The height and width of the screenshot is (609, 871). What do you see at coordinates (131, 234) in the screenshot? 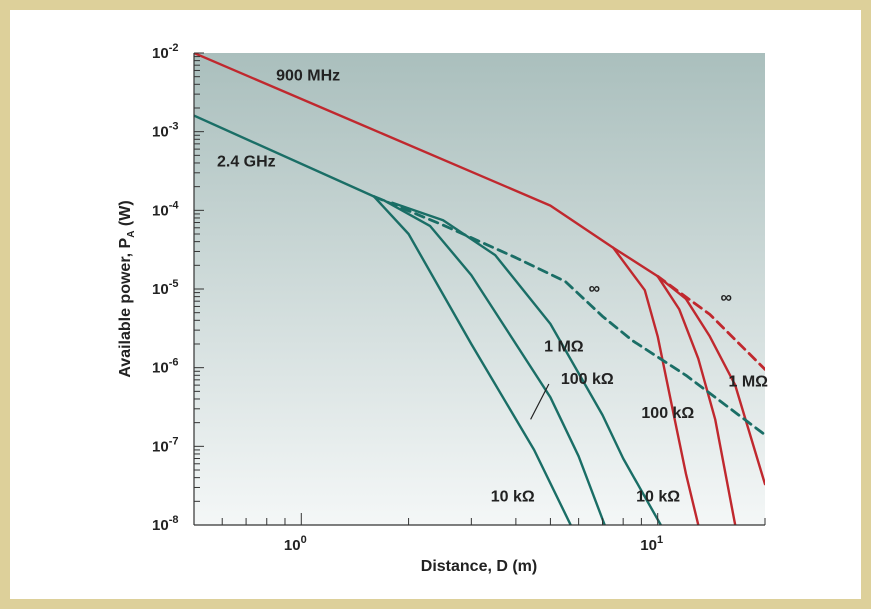
I see `y-axis-label-subscript: A` at bounding box center [131, 234].